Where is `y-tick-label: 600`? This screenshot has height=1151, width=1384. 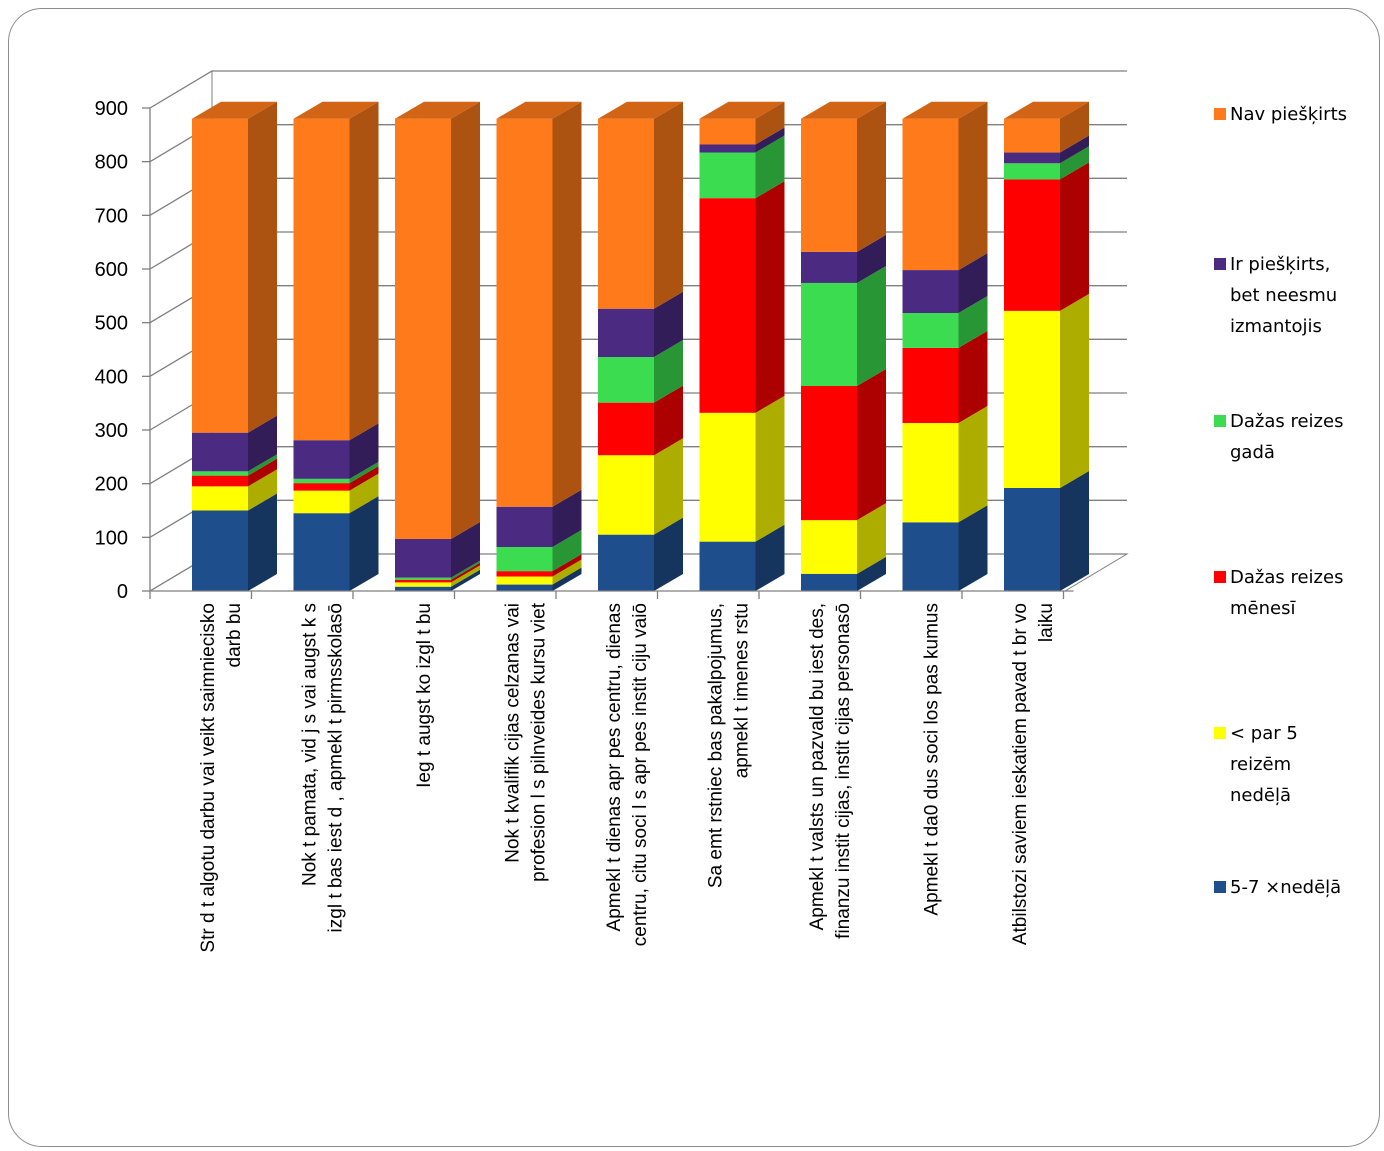 y-tick-label: 600 is located at coordinates (111, 270).